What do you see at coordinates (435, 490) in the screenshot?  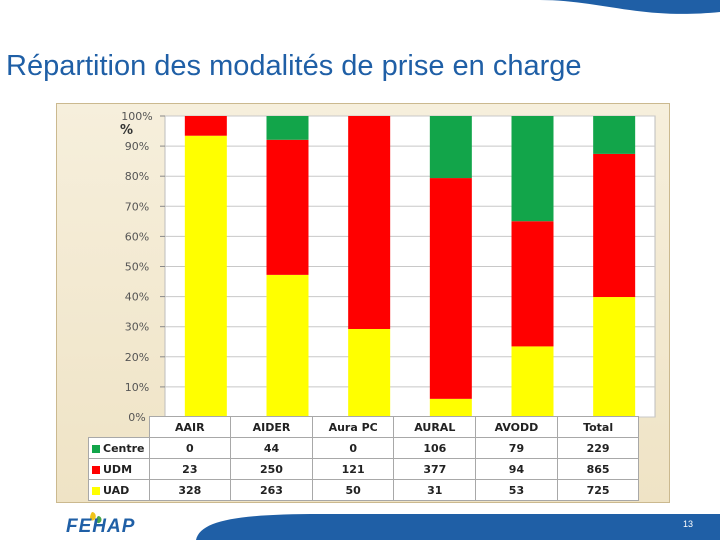 I see `data-cell: 31` at bounding box center [435, 490].